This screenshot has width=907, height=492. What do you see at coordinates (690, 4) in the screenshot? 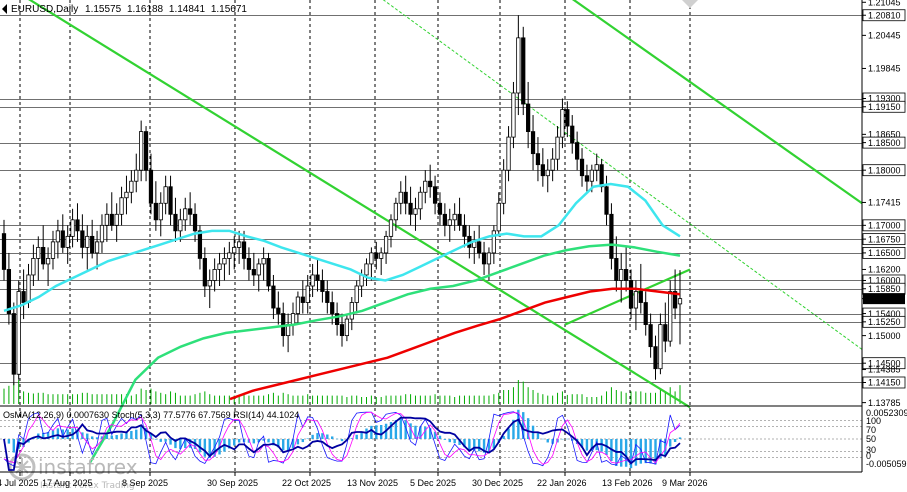
I see `scroll-marker-icon` at bounding box center [690, 4].